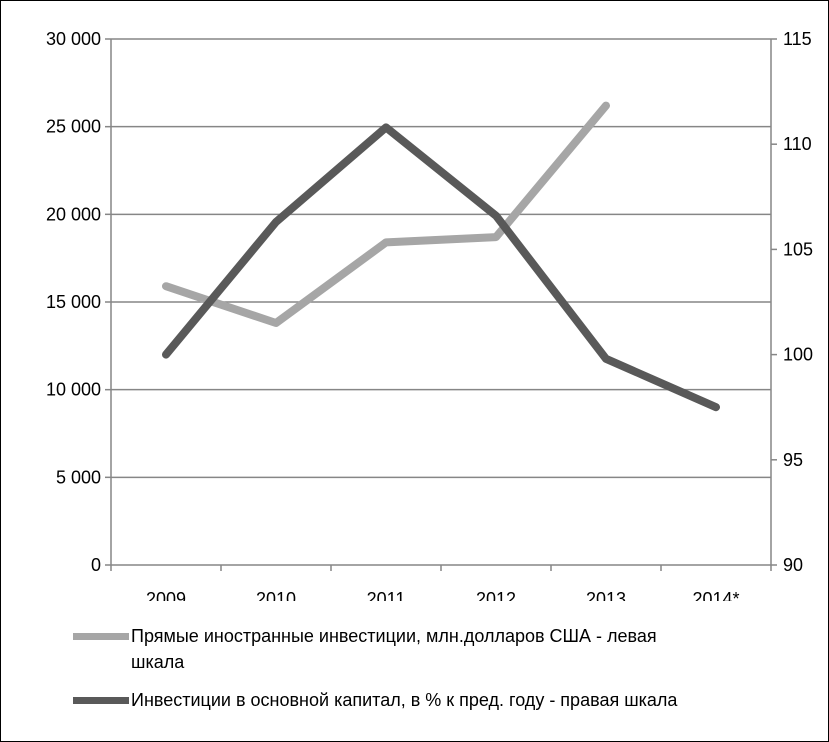 Image resolution: width=829 pixels, height=742 pixels. Describe the element at coordinates (78, 477) in the screenshot. I see `left-tick-label: 5 000` at that location.